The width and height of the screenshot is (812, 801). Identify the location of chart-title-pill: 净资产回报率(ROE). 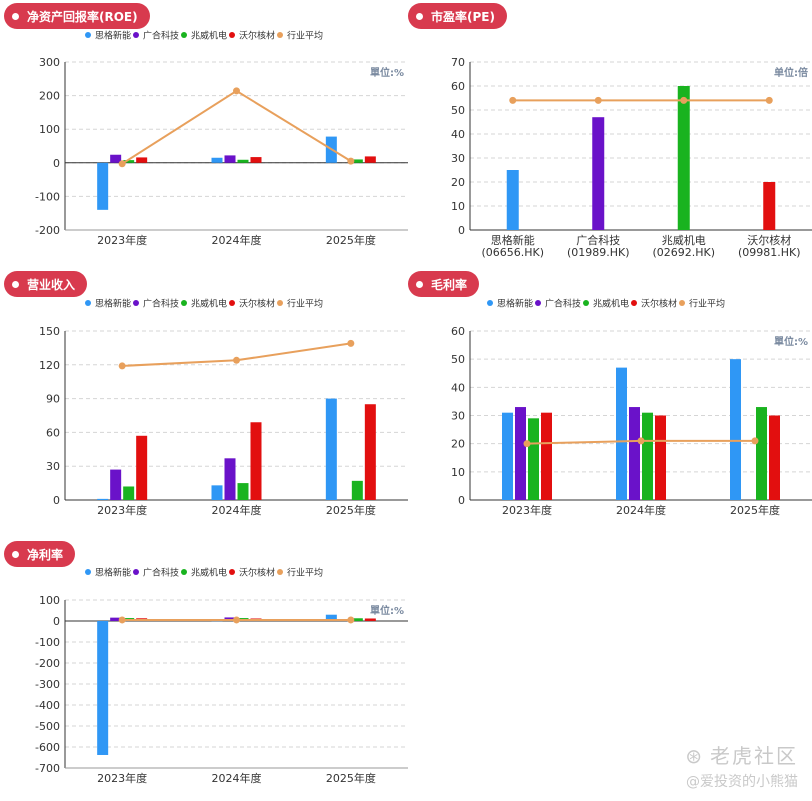
(77, 16).